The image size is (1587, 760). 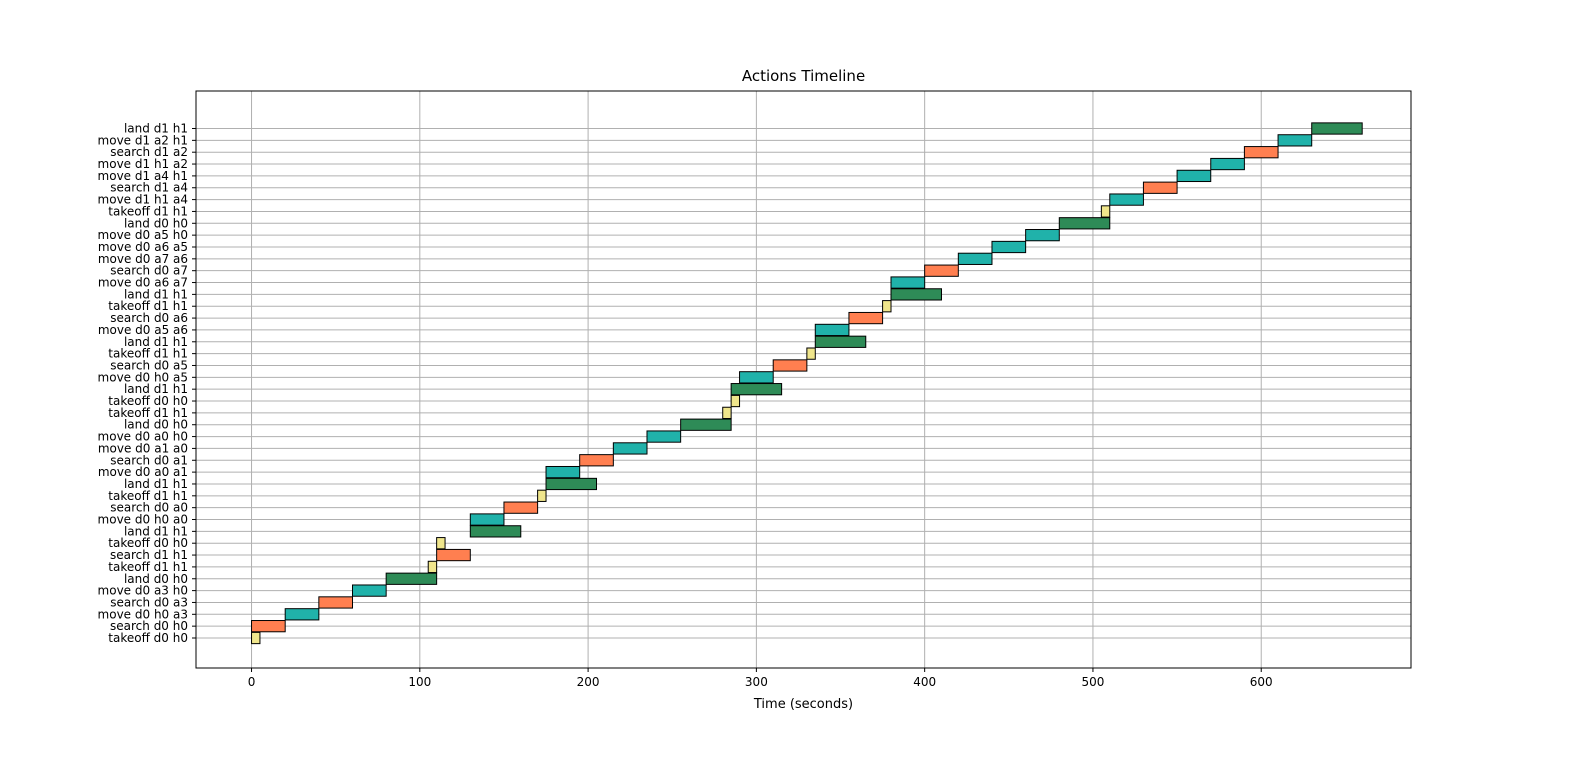 I want to click on y-tick-label: move d0 a5 a6, so click(x=143, y=330).